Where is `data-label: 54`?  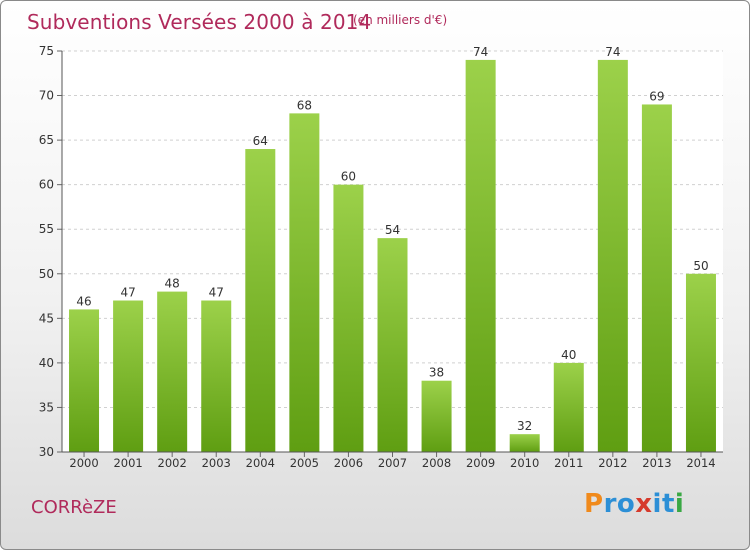
data-label: 54 is located at coordinates (392, 230).